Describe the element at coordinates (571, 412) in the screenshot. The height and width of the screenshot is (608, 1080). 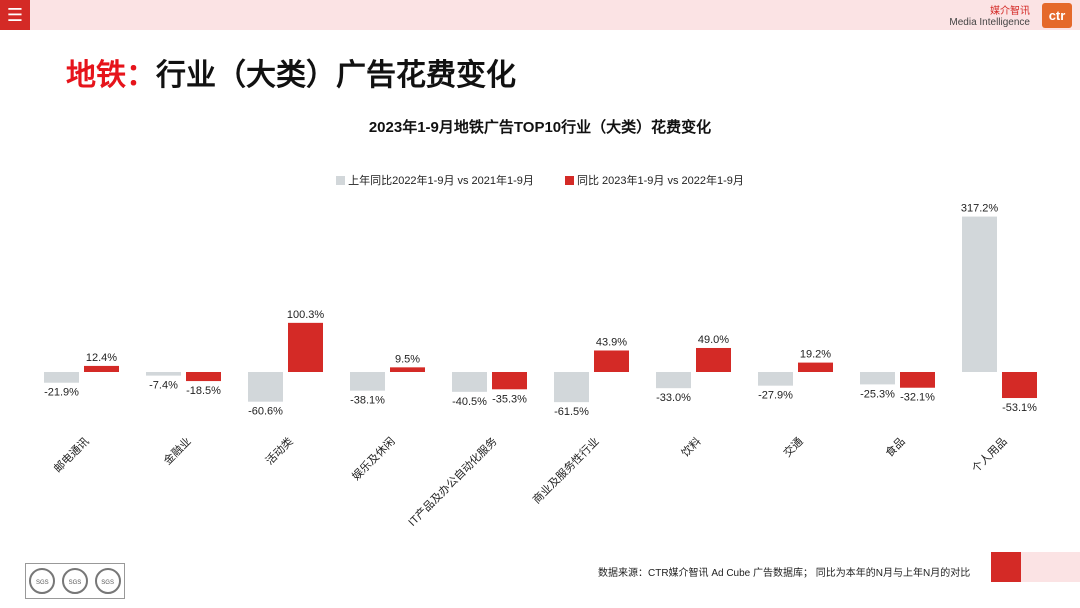
I see `data-label: -61.5%` at that location.